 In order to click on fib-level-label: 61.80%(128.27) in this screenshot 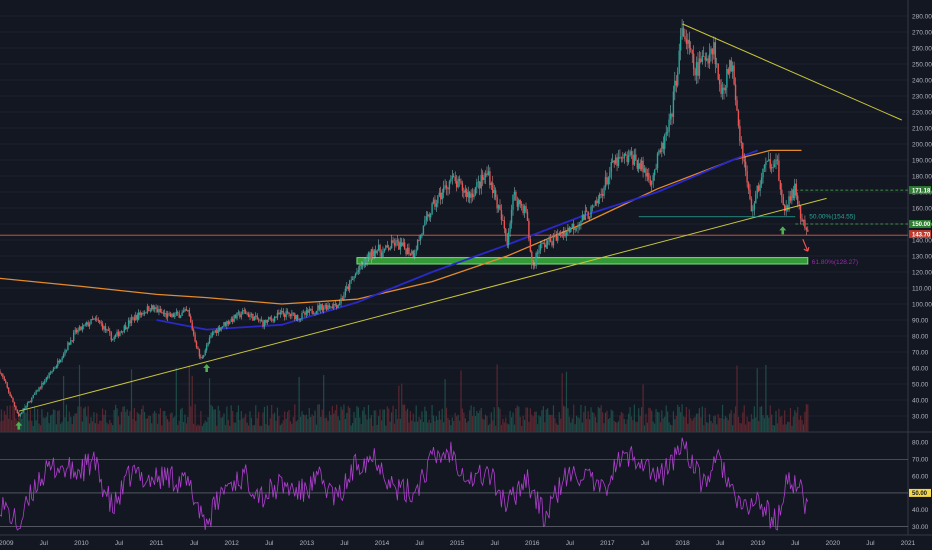, I will do `click(835, 262)`.